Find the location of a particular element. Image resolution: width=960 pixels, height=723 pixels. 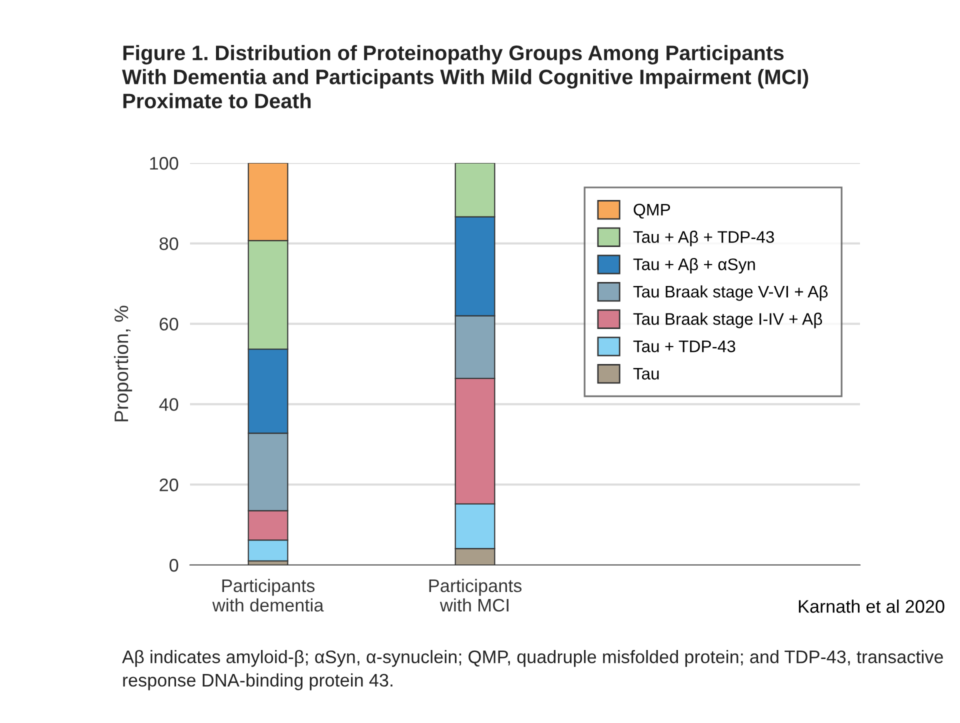

y-tick-label: 40 is located at coordinates (168, 404).